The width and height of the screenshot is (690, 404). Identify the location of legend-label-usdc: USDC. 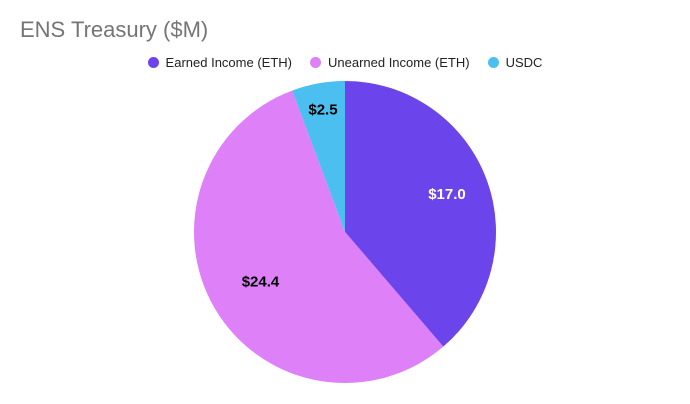
(524, 62).